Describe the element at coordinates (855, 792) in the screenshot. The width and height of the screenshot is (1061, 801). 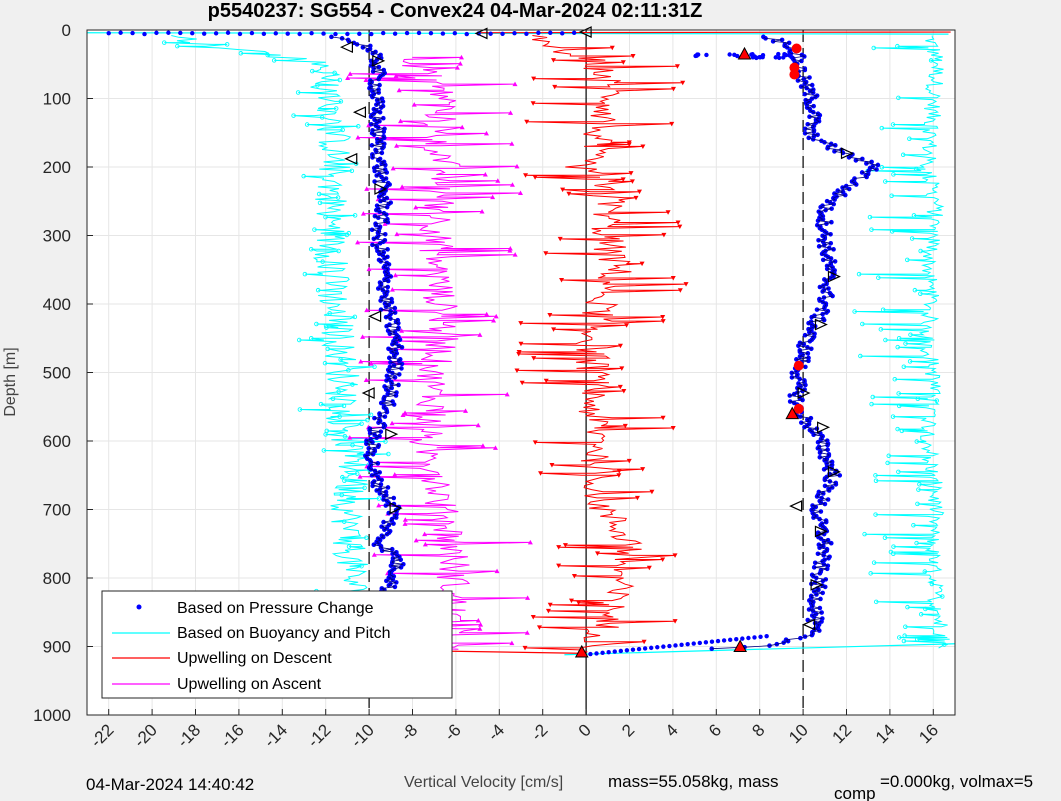
I see `footer-mass-comp-subscript: comp` at that location.